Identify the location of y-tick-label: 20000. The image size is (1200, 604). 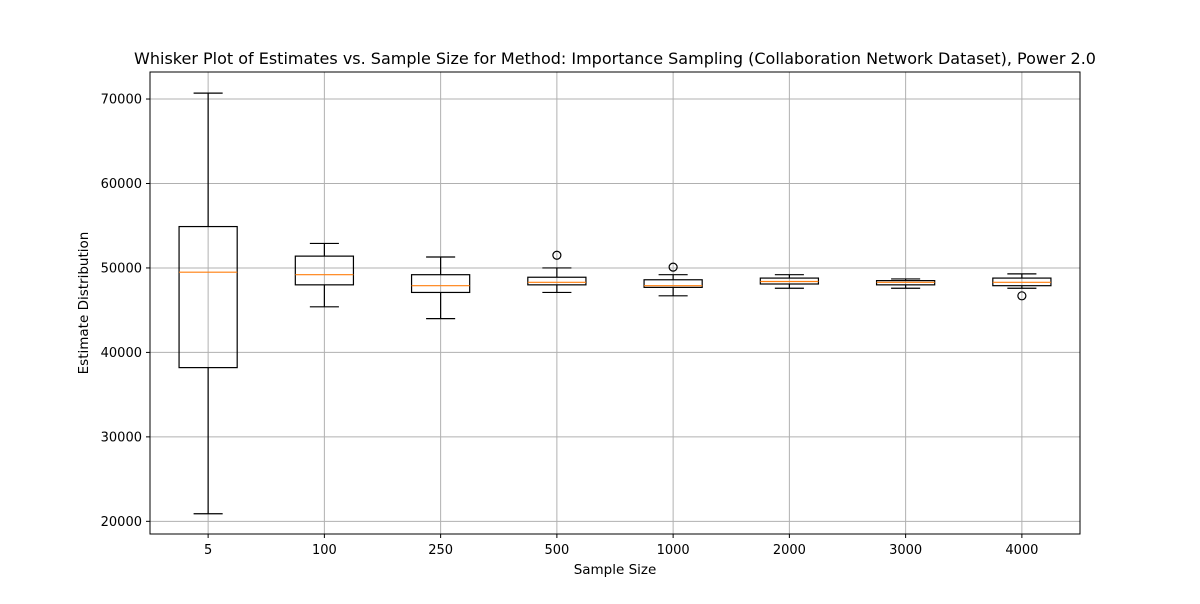
(121, 522).